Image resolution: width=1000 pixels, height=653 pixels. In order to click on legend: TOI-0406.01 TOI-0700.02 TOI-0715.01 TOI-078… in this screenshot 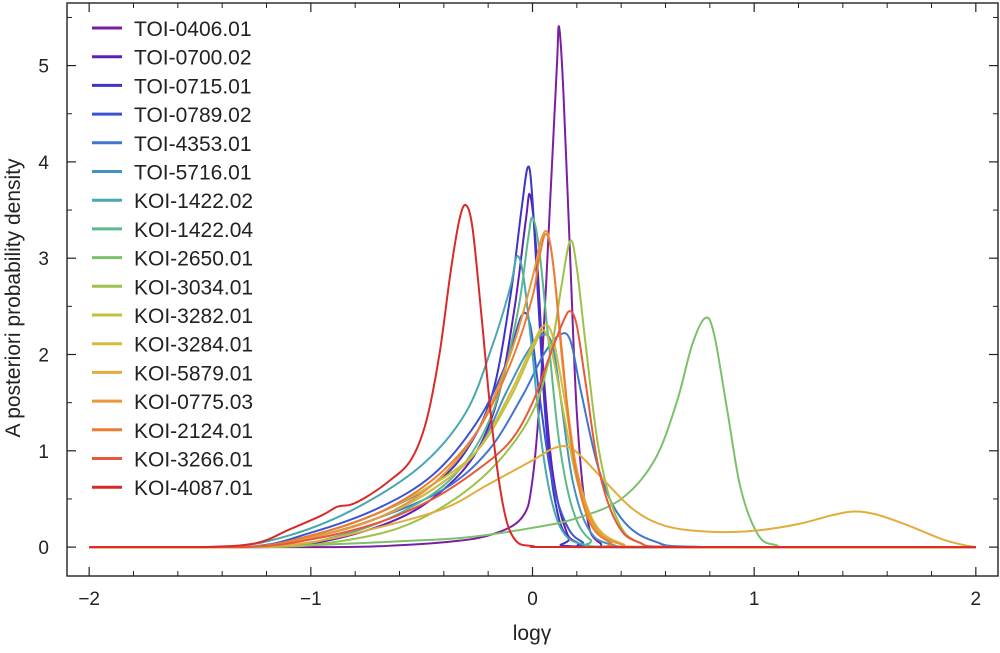, I will do `click(172, 259)`.